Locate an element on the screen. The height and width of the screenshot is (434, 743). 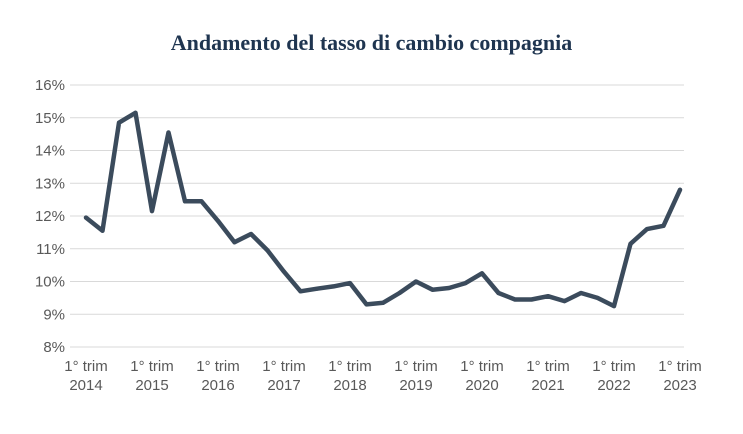
y-tick-label: 10% is located at coordinates (50, 282).